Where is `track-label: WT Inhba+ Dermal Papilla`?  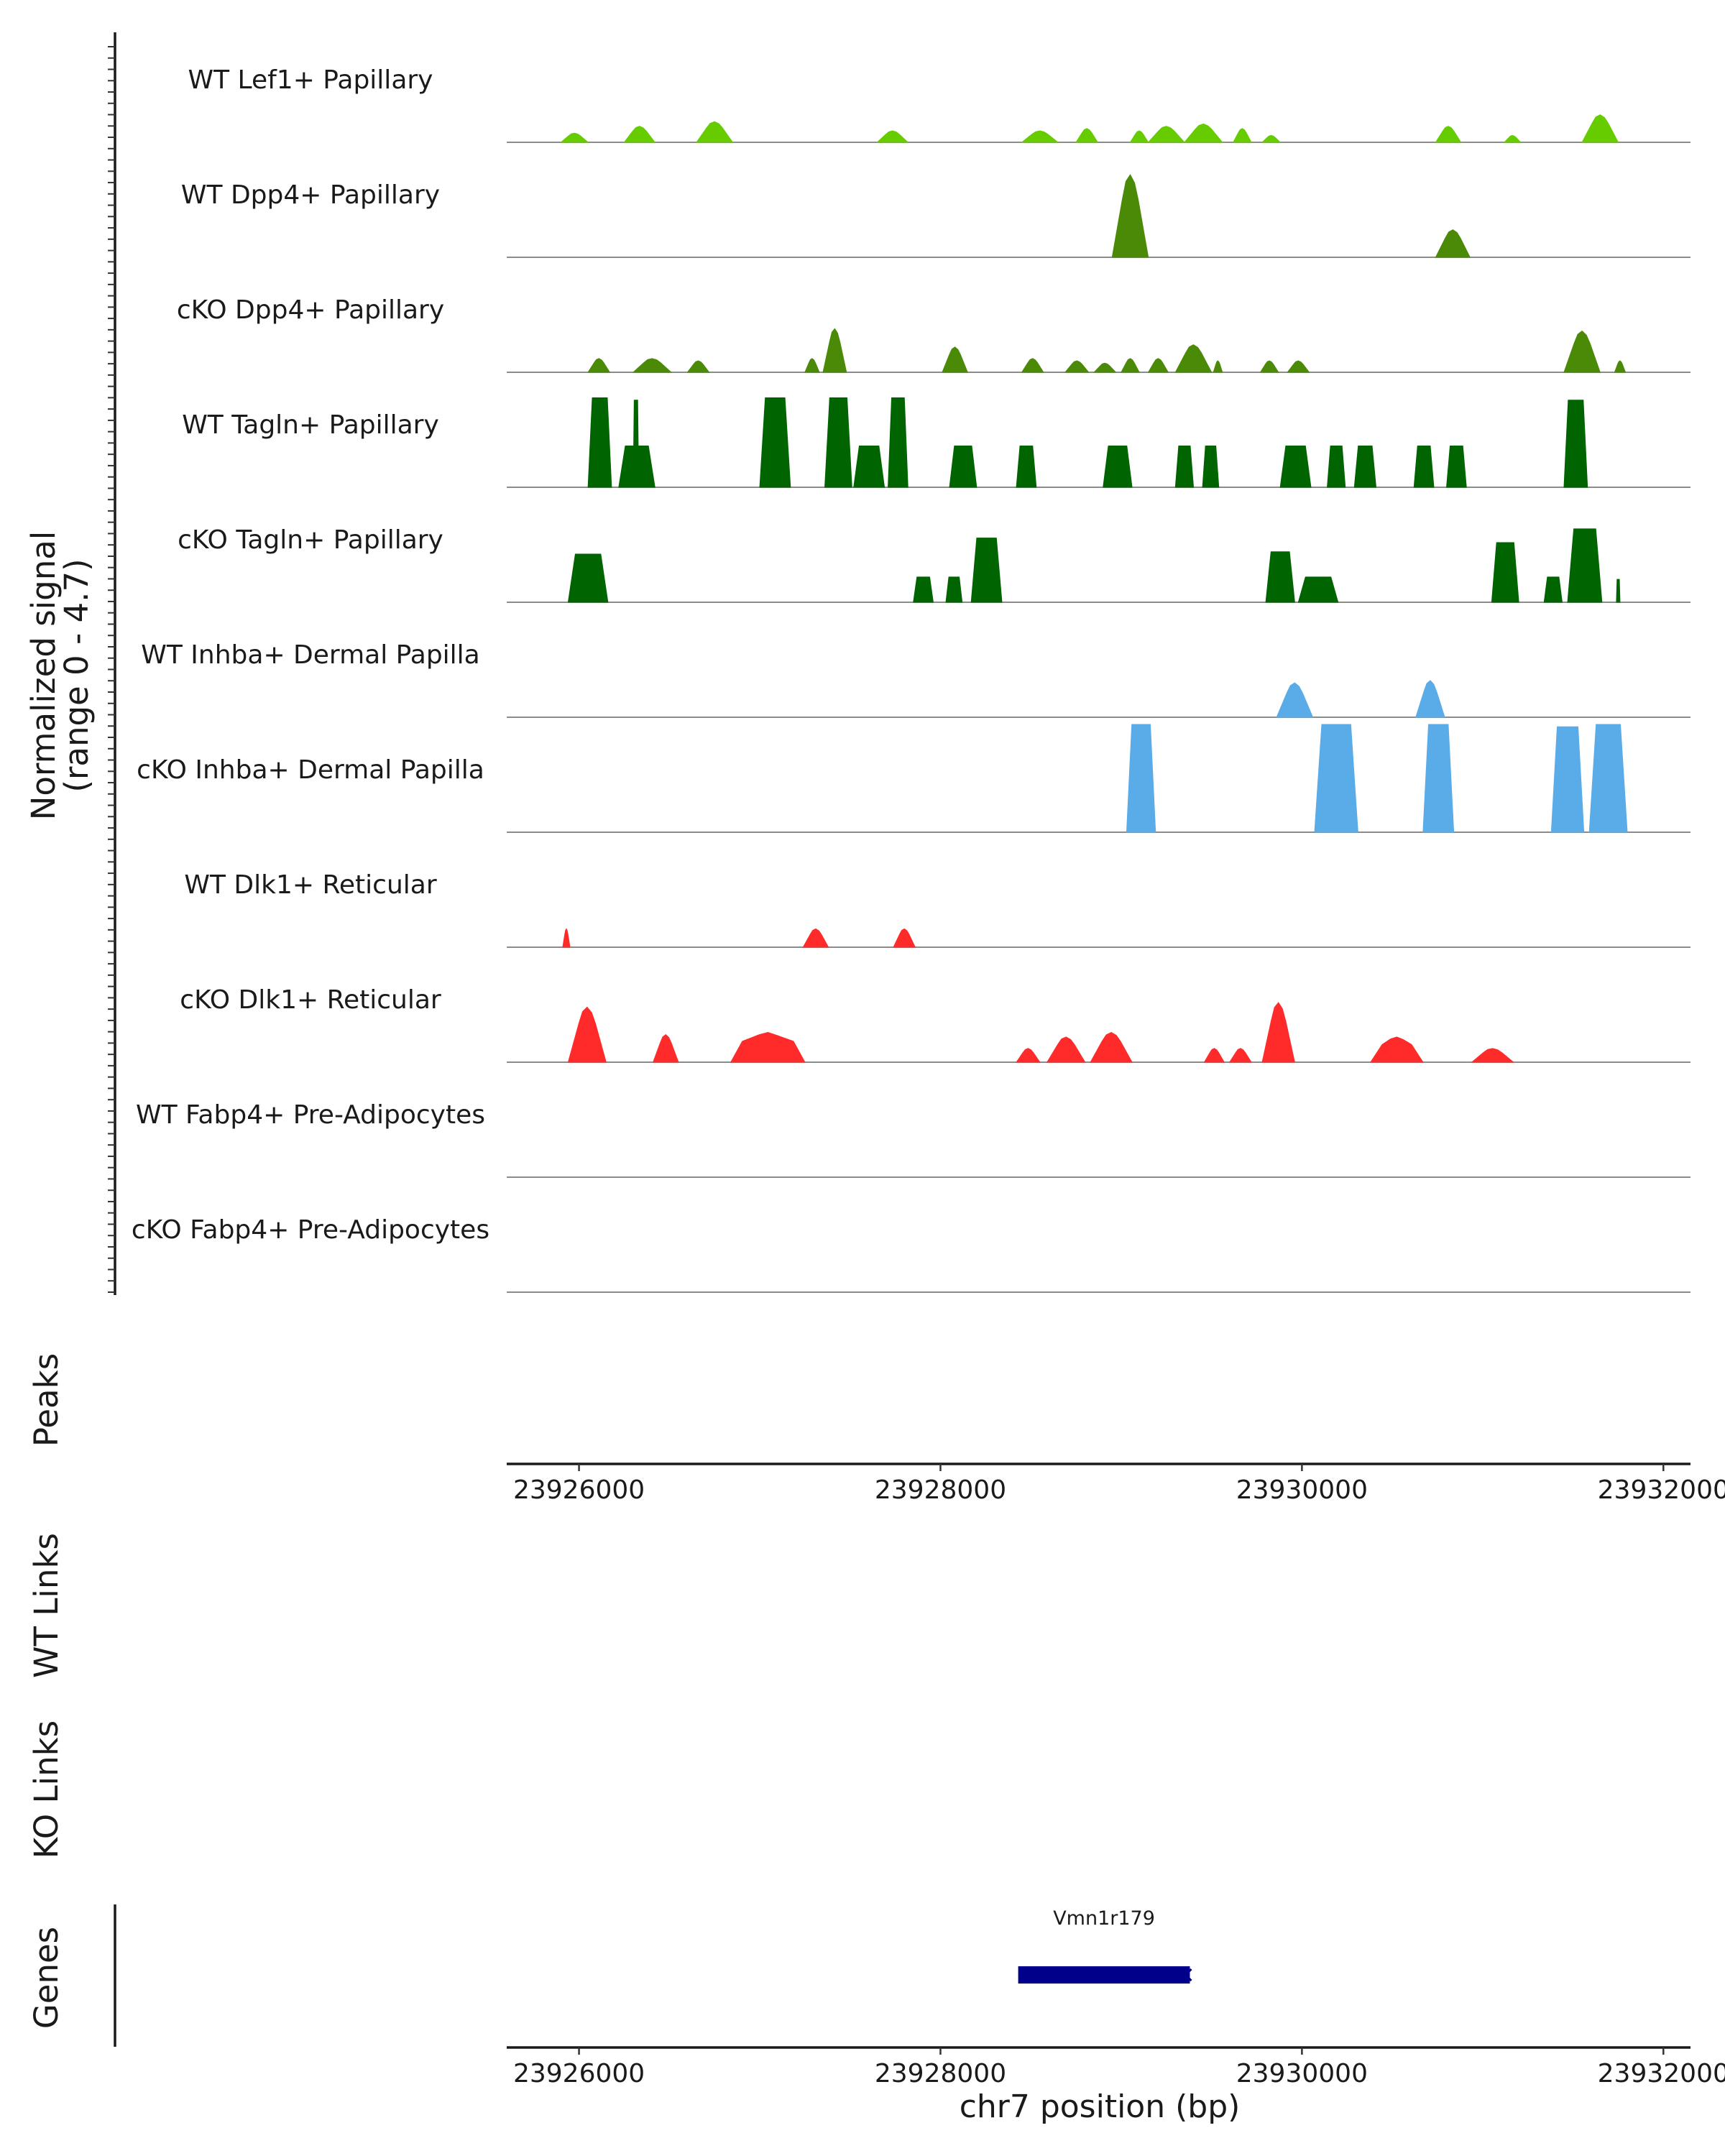 track-label: WT Inhba+ Dermal Papilla is located at coordinates (310, 655).